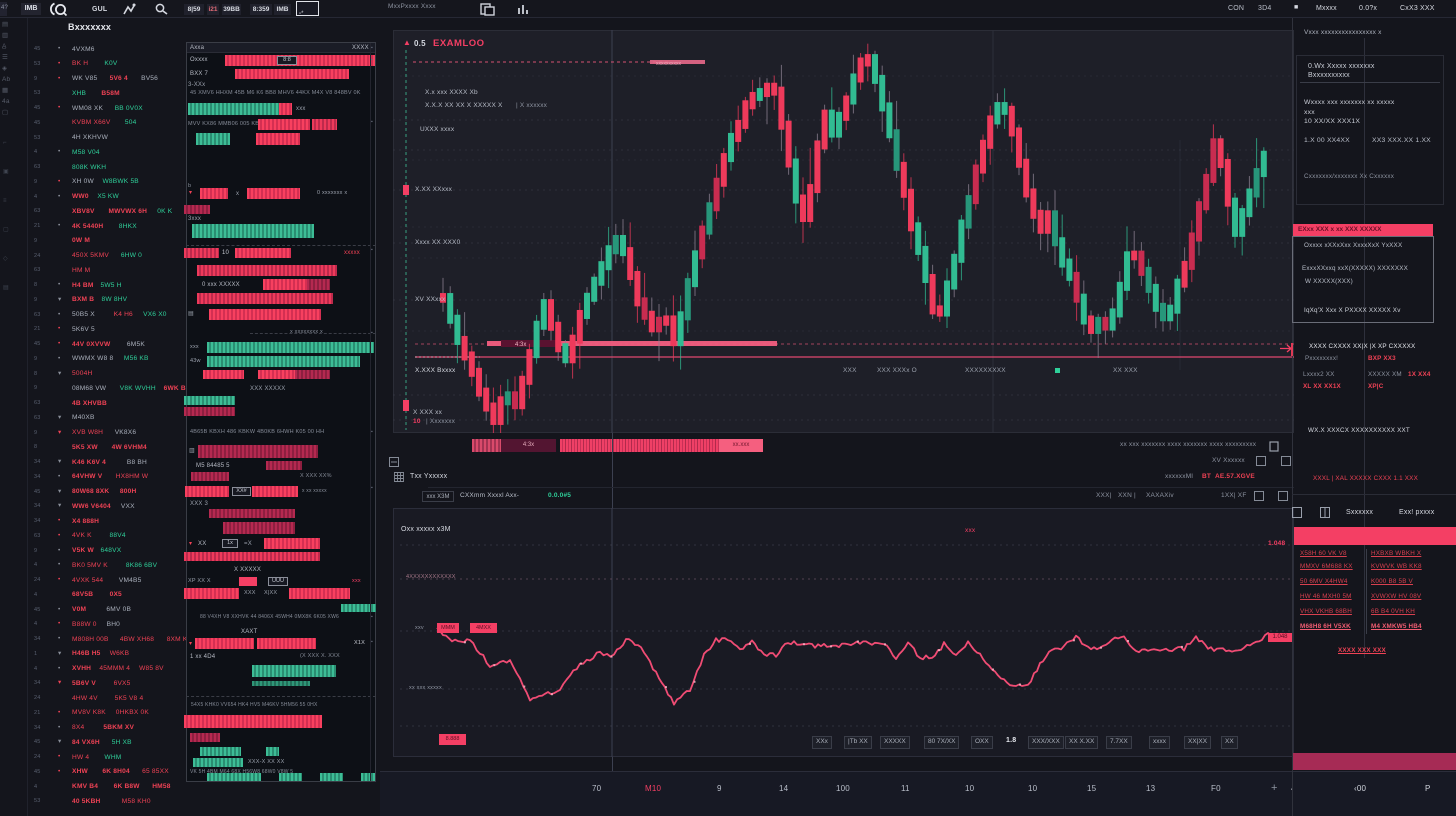  Describe the element at coordinates (520, 345) in the screenshot. I see `svg-text: 4:3x` at that location.